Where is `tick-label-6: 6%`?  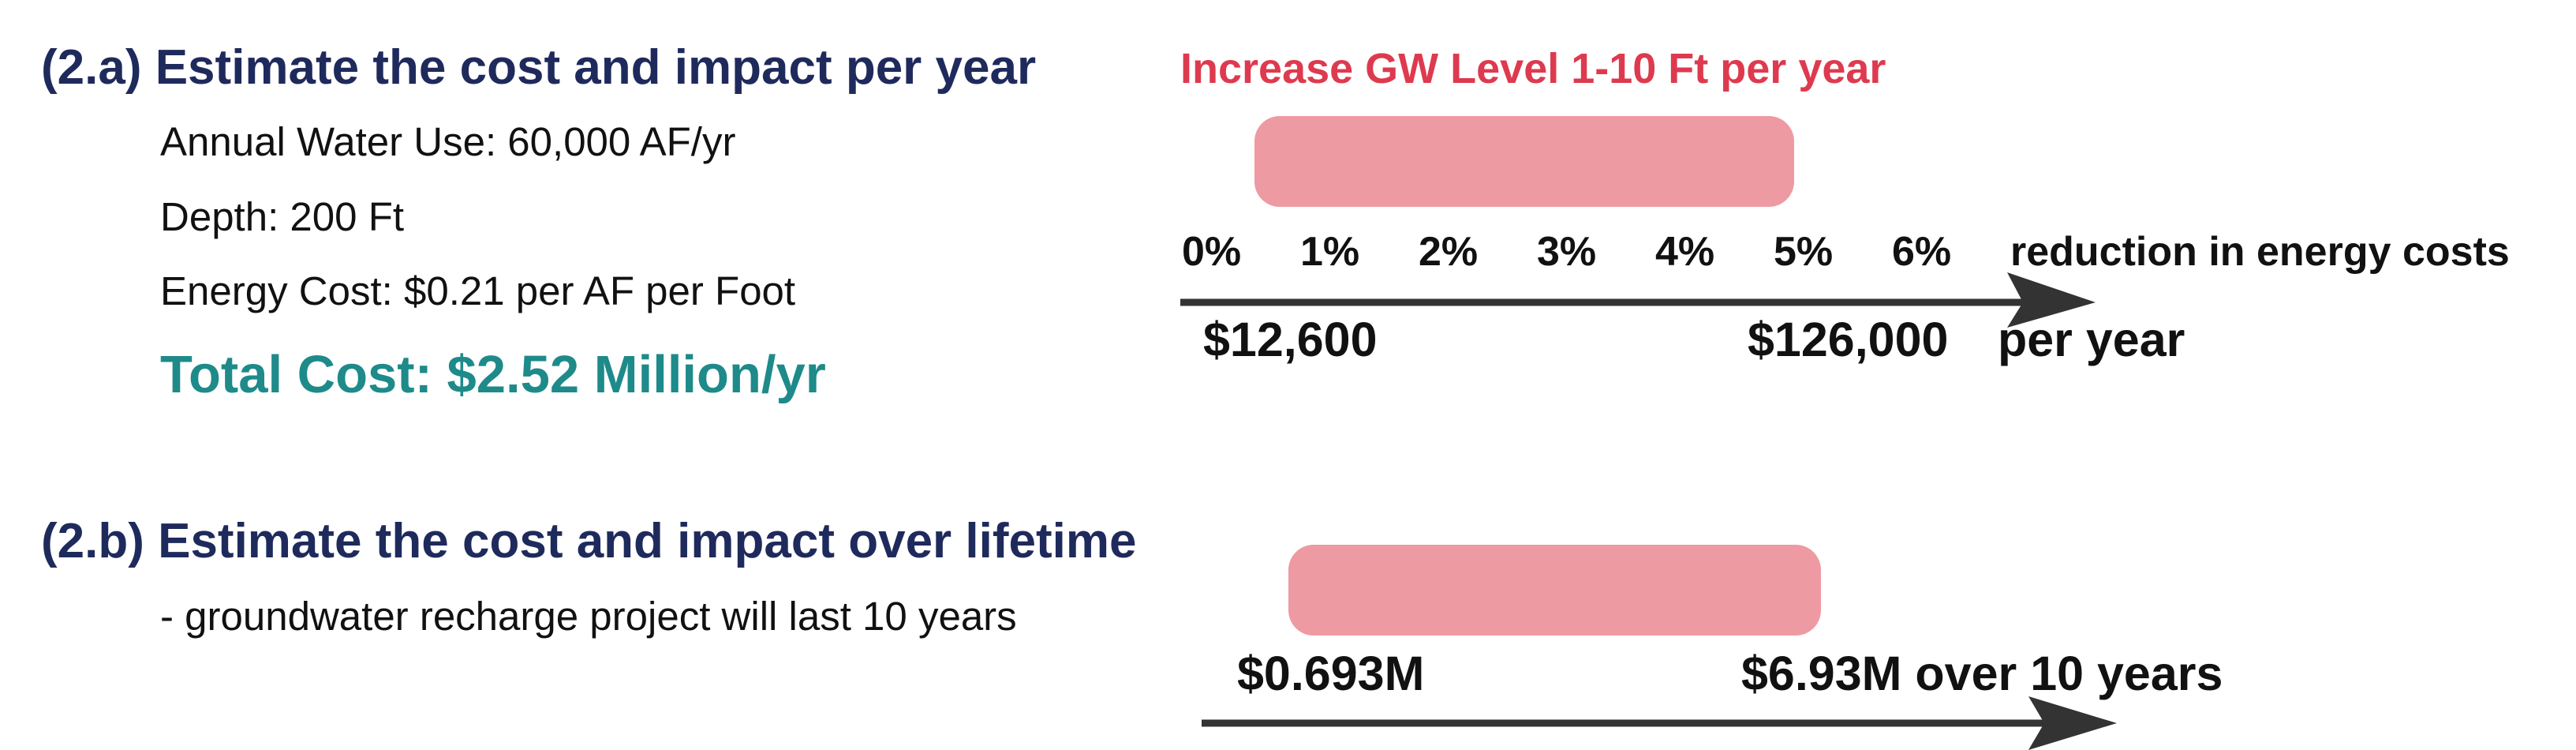 tick-label-6: 6% is located at coordinates (1922, 252).